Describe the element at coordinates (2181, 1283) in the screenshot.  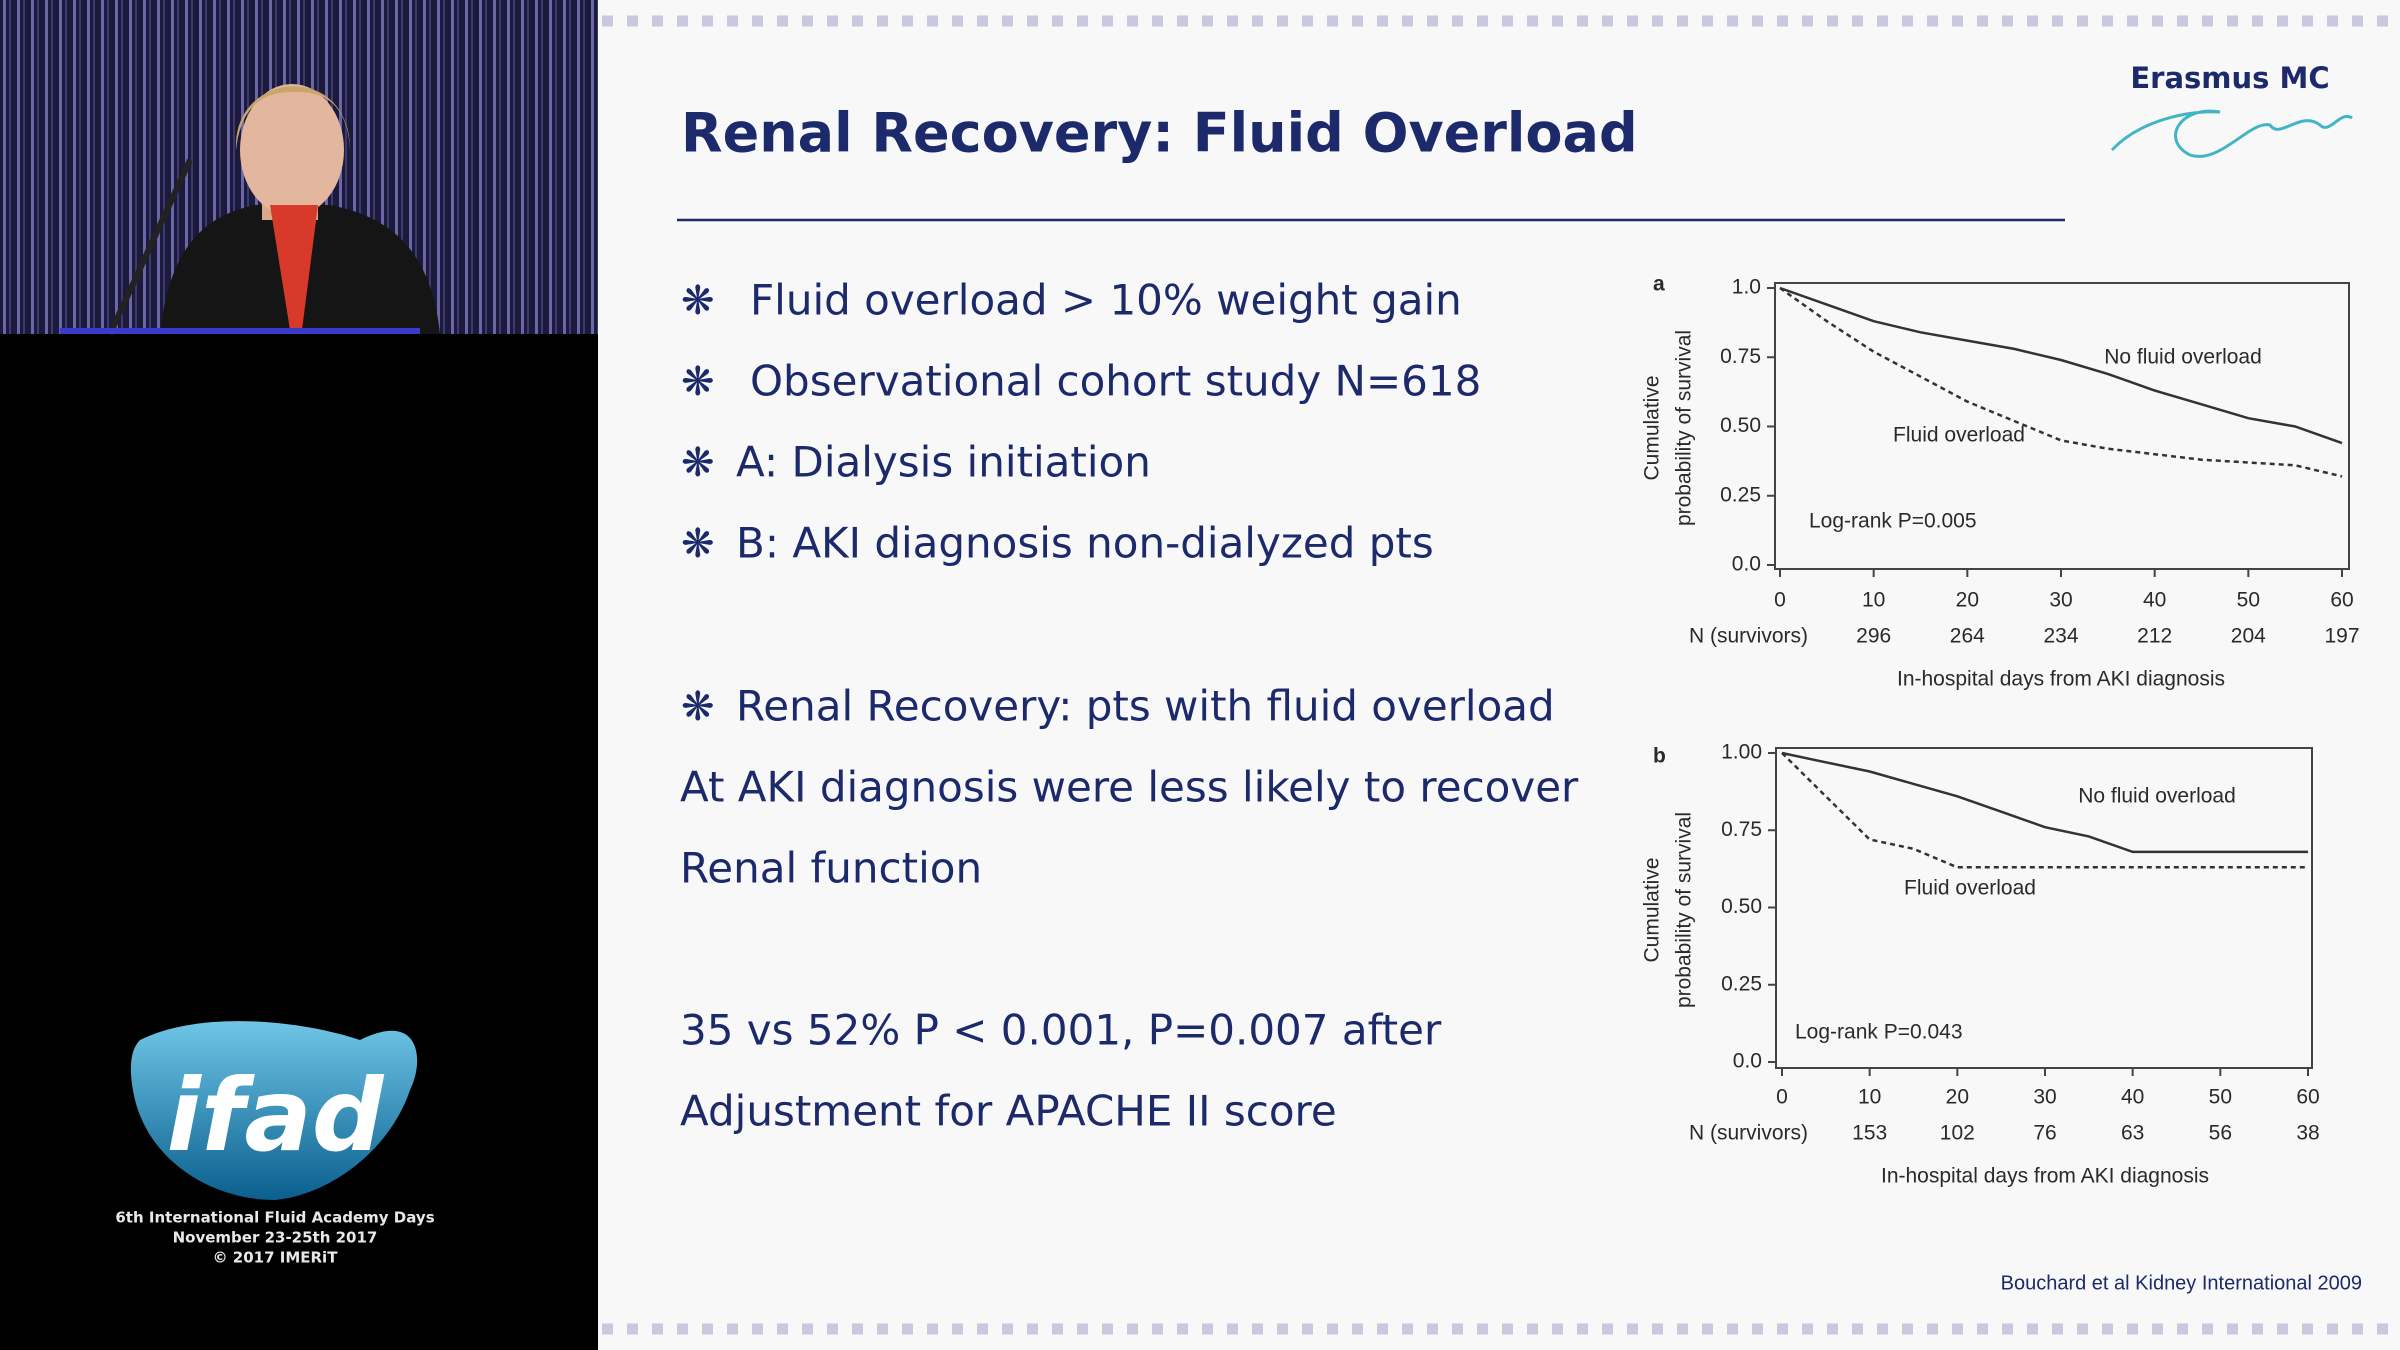
I see `citation: Bouchard et al Kidney International 2009` at that location.